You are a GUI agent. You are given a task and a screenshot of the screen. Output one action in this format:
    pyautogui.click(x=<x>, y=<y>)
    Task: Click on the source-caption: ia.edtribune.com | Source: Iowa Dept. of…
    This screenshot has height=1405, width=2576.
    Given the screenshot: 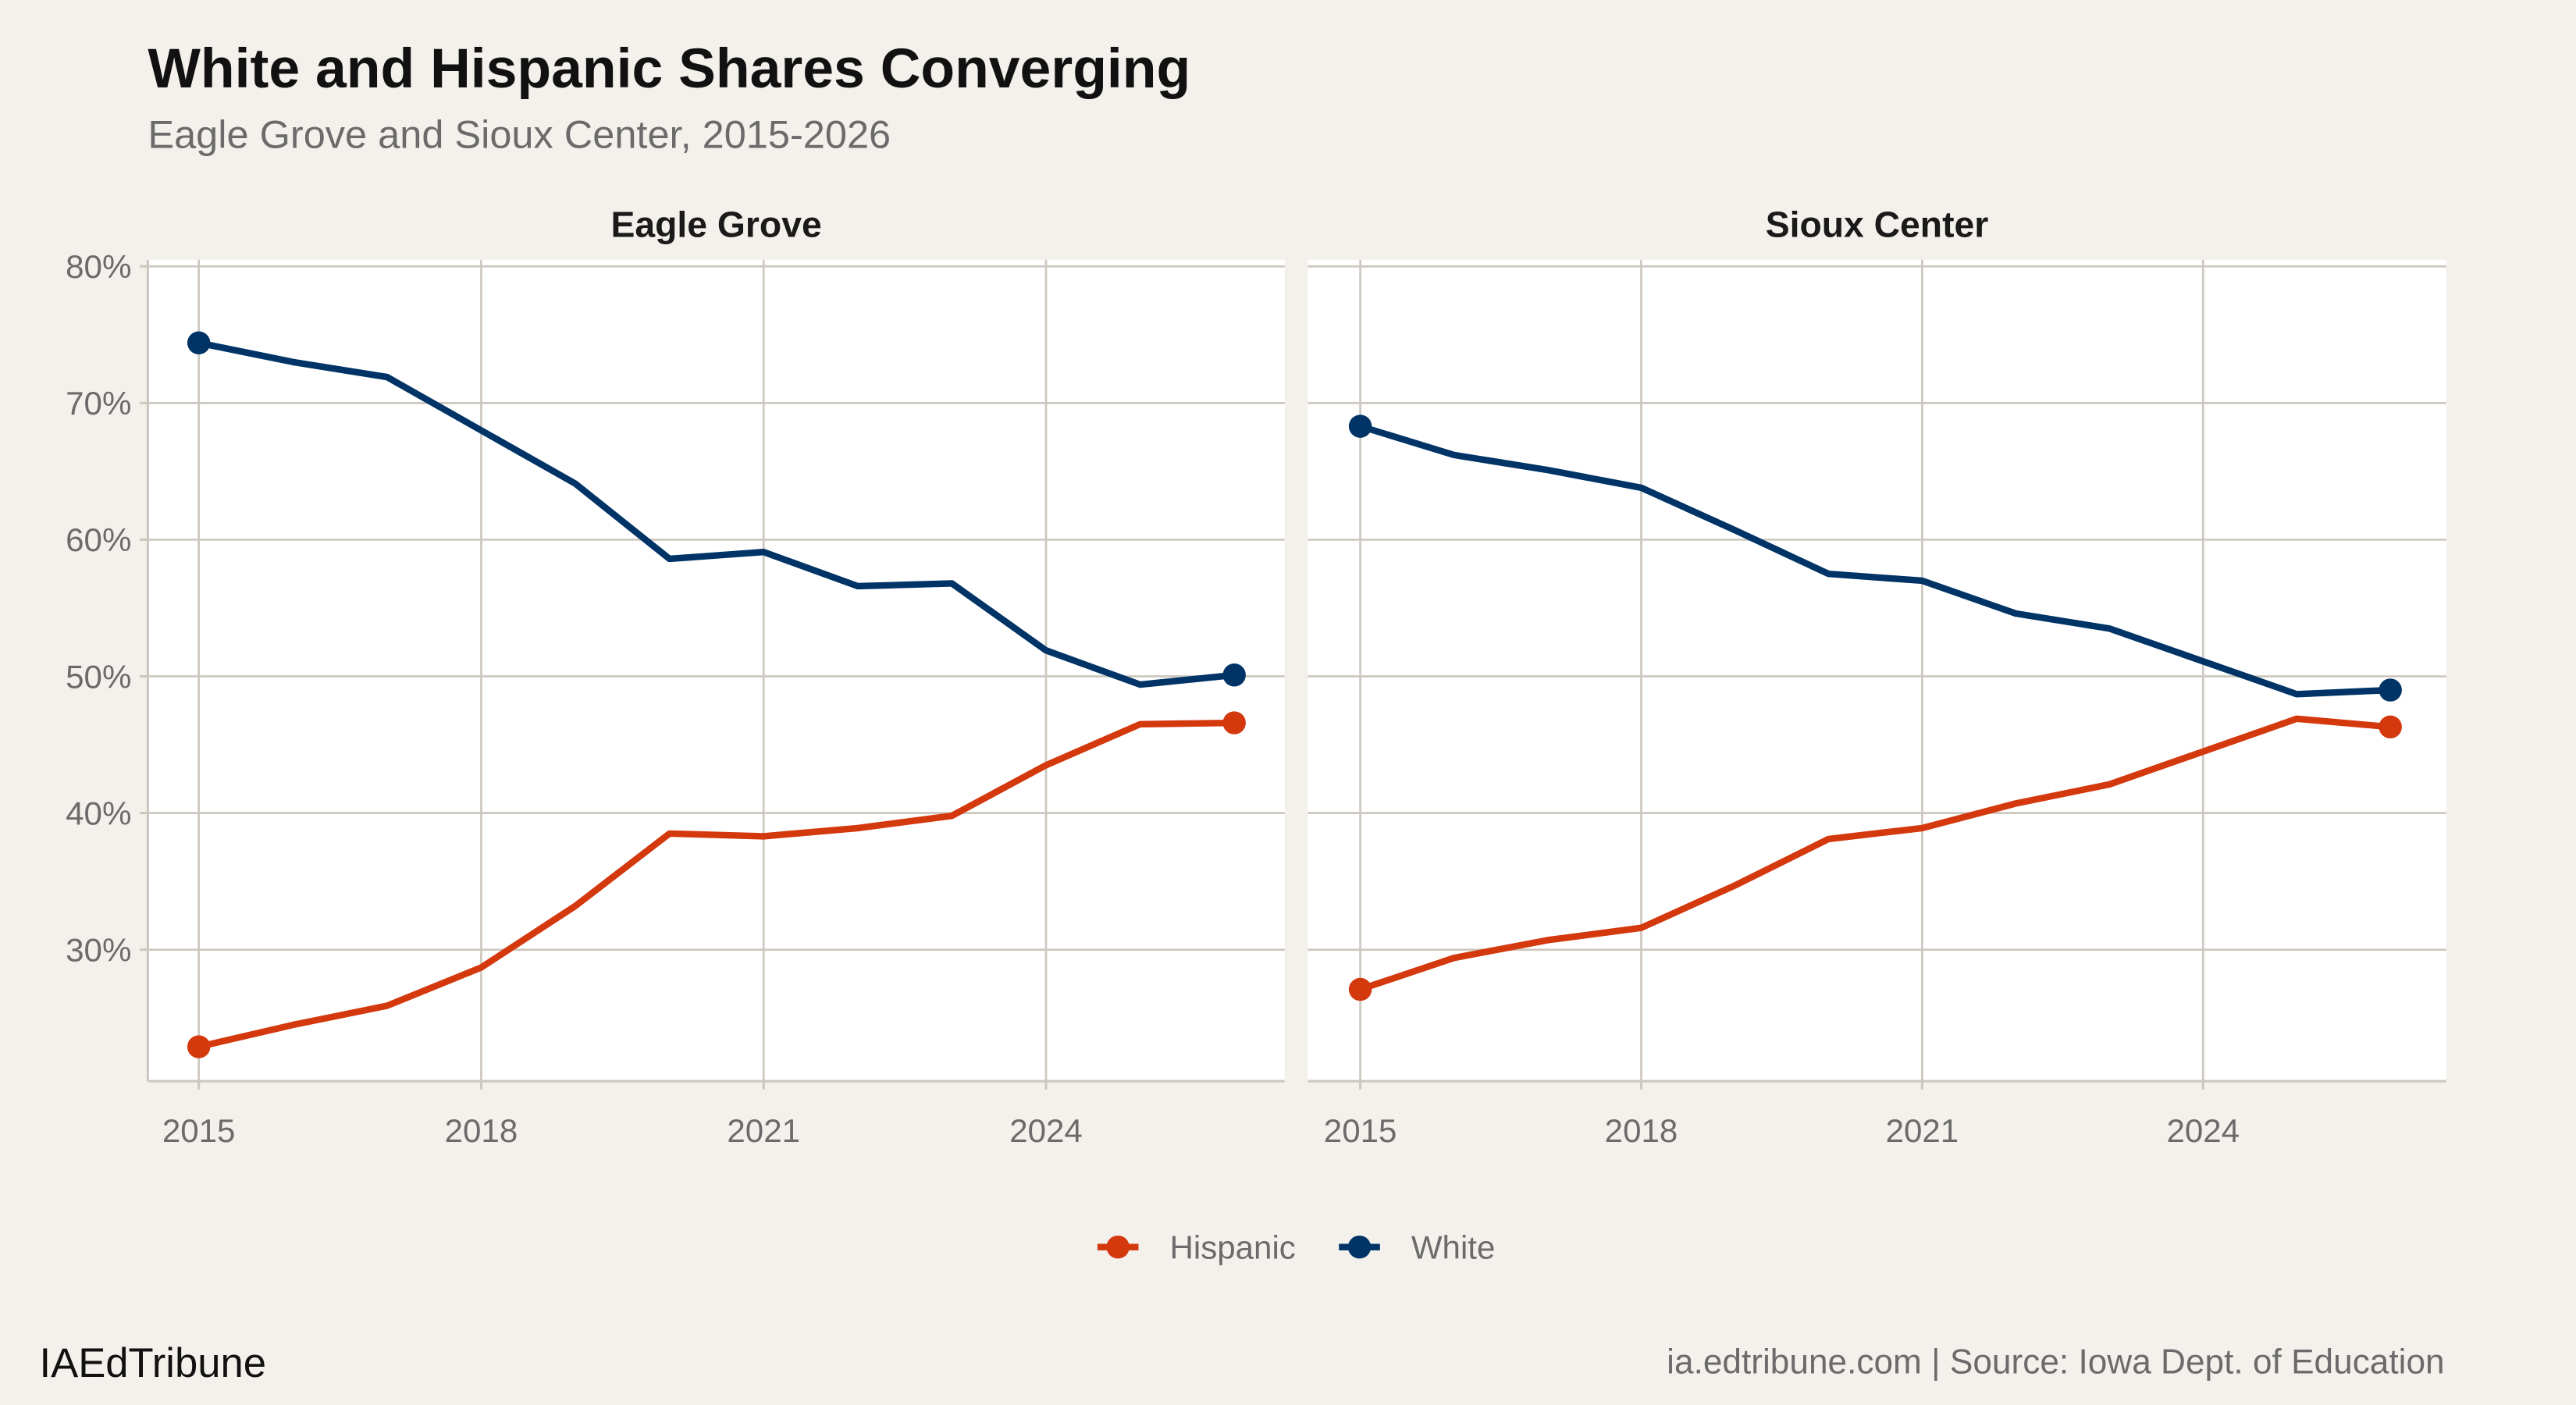 What is the action you would take?
    pyautogui.click(x=2055, y=1362)
    